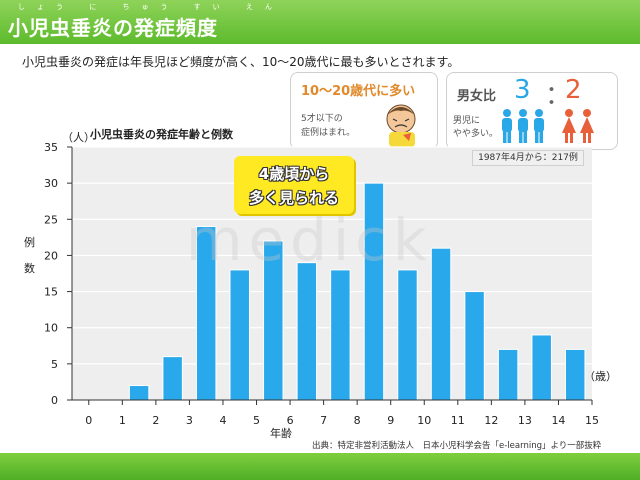 The height and width of the screenshot is (480, 640). What do you see at coordinates (600, 376) in the screenshot?
I see `x-axis-unit: （歳）` at bounding box center [600, 376].